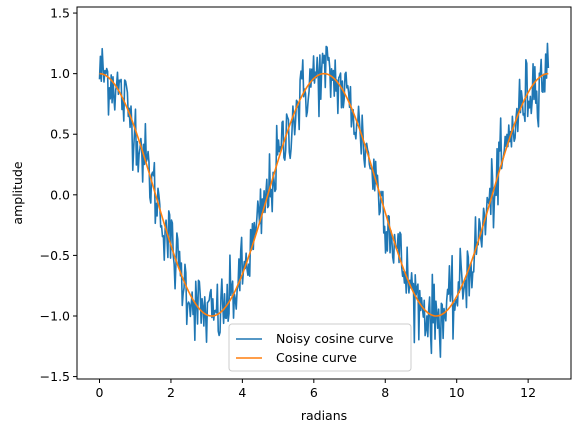  Describe the element at coordinates (324, 415) in the screenshot. I see `x-axis-label: radians` at that location.